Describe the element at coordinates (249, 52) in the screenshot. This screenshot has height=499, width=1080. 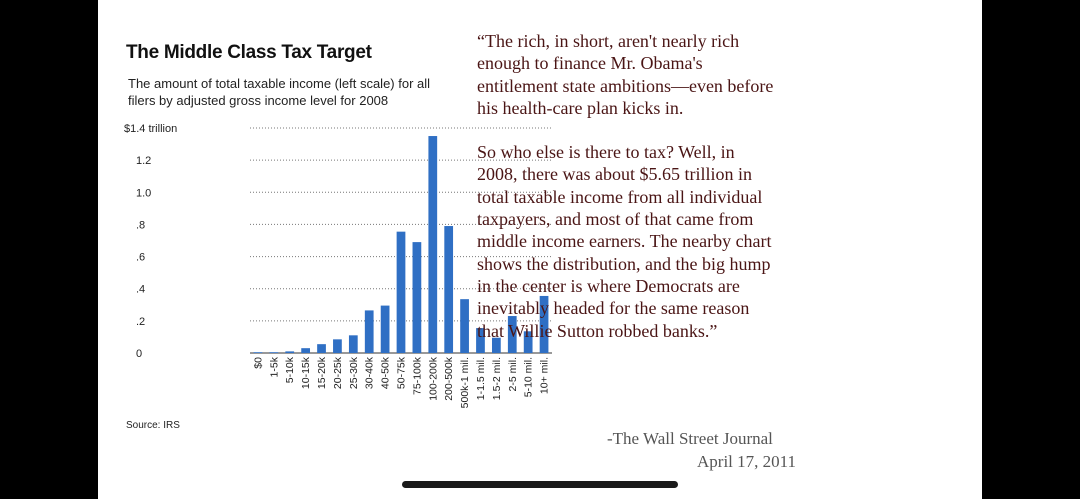
I see `chart-title: The Middle Class Tax Target` at that location.